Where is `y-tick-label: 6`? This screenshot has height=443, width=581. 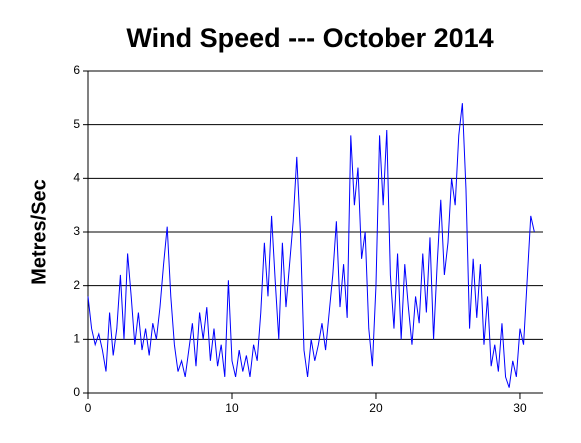
y-tick-label: 6 is located at coordinates (76, 70).